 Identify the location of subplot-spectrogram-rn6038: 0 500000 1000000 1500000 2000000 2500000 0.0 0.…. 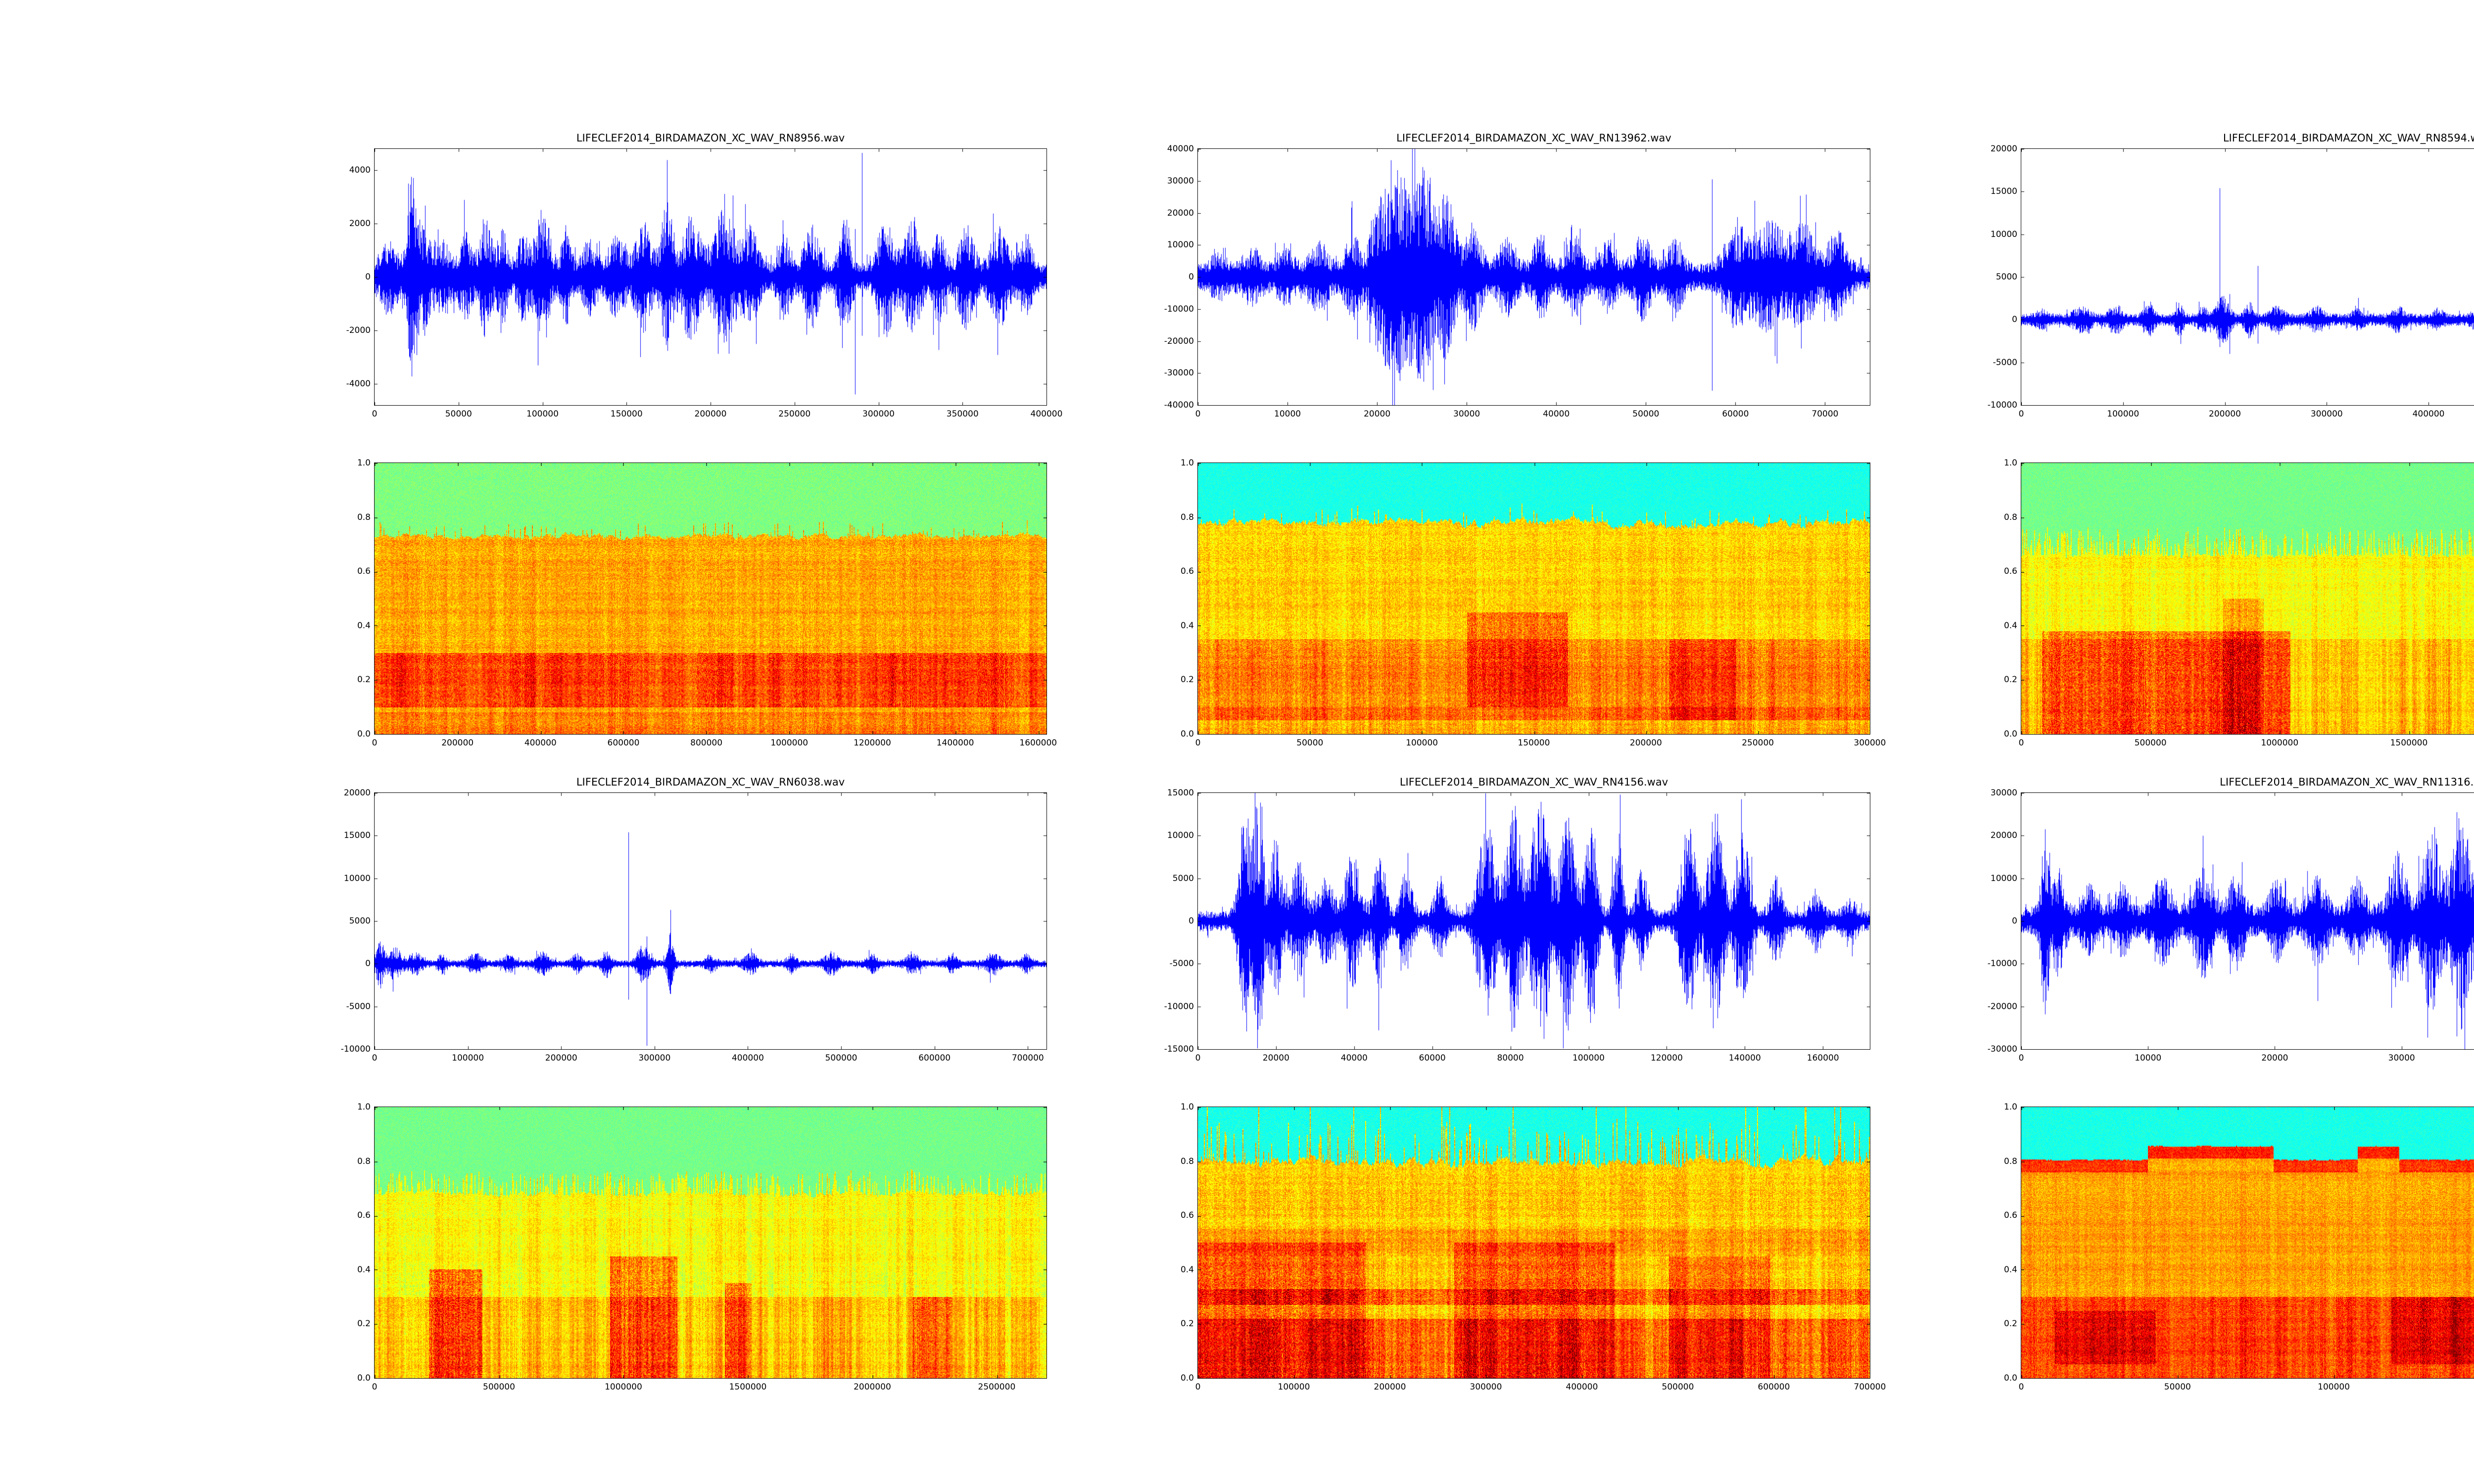
(702, 1247).